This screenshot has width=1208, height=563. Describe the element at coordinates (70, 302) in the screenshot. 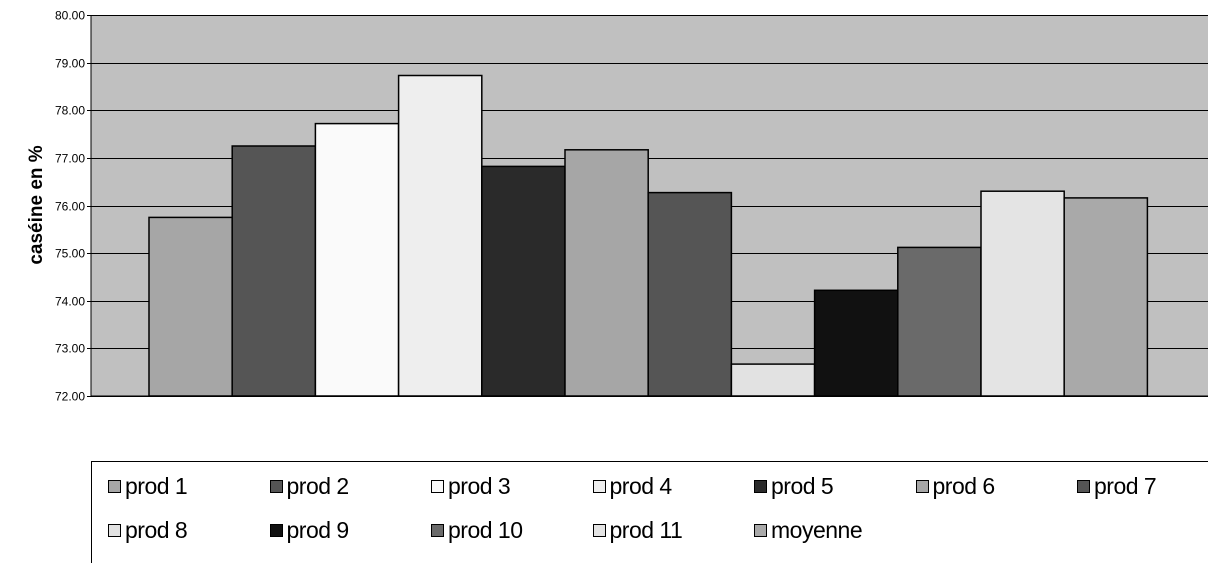

I see `y-tick-label: 74.00` at that location.